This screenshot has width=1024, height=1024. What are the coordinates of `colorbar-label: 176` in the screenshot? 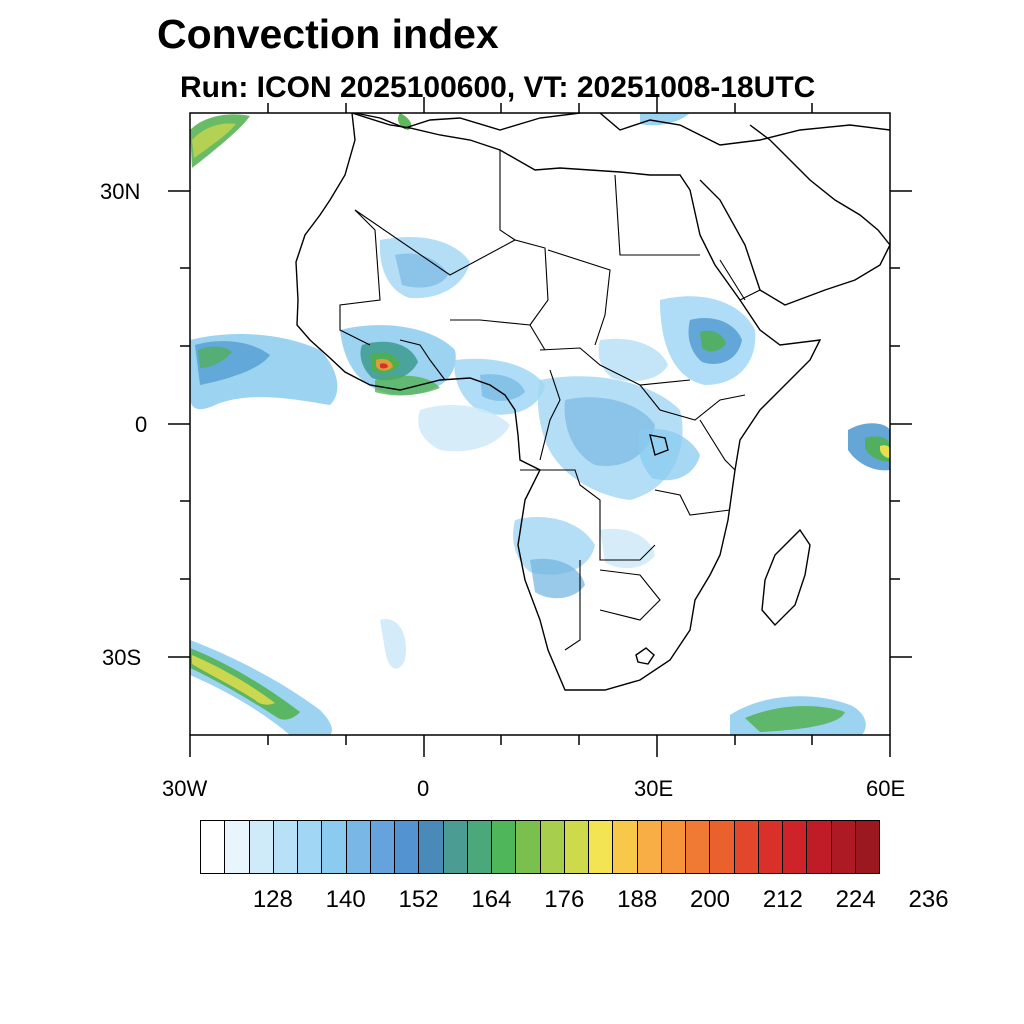 It's located at (564, 899).